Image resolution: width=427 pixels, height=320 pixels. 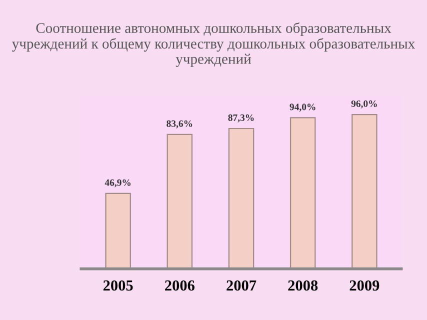 What do you see at coordinates (179, 124) in the screenshot?
I see `data-label: 83,6%` at bounding box center [179, 124].